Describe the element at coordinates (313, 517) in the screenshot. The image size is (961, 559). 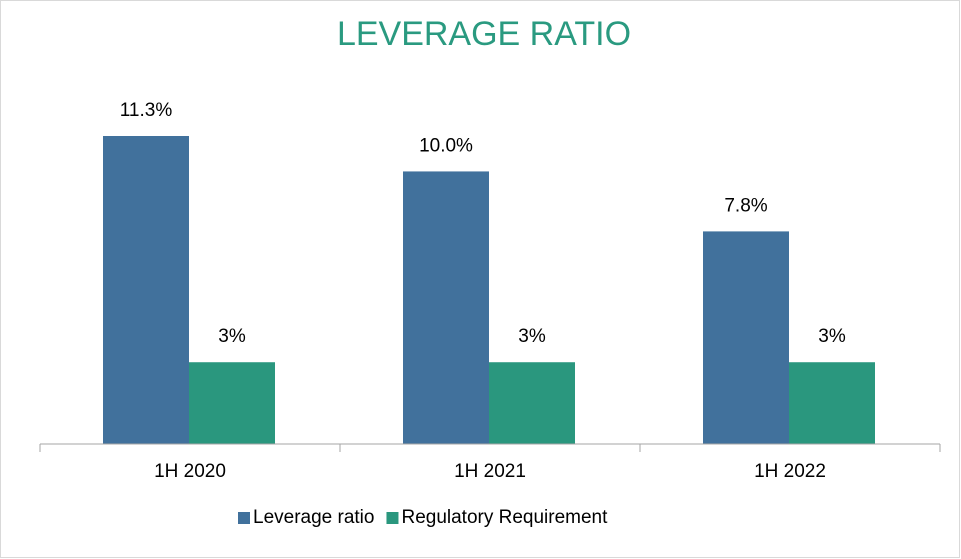
I see `legend-label: Leverage ratio` at that location.